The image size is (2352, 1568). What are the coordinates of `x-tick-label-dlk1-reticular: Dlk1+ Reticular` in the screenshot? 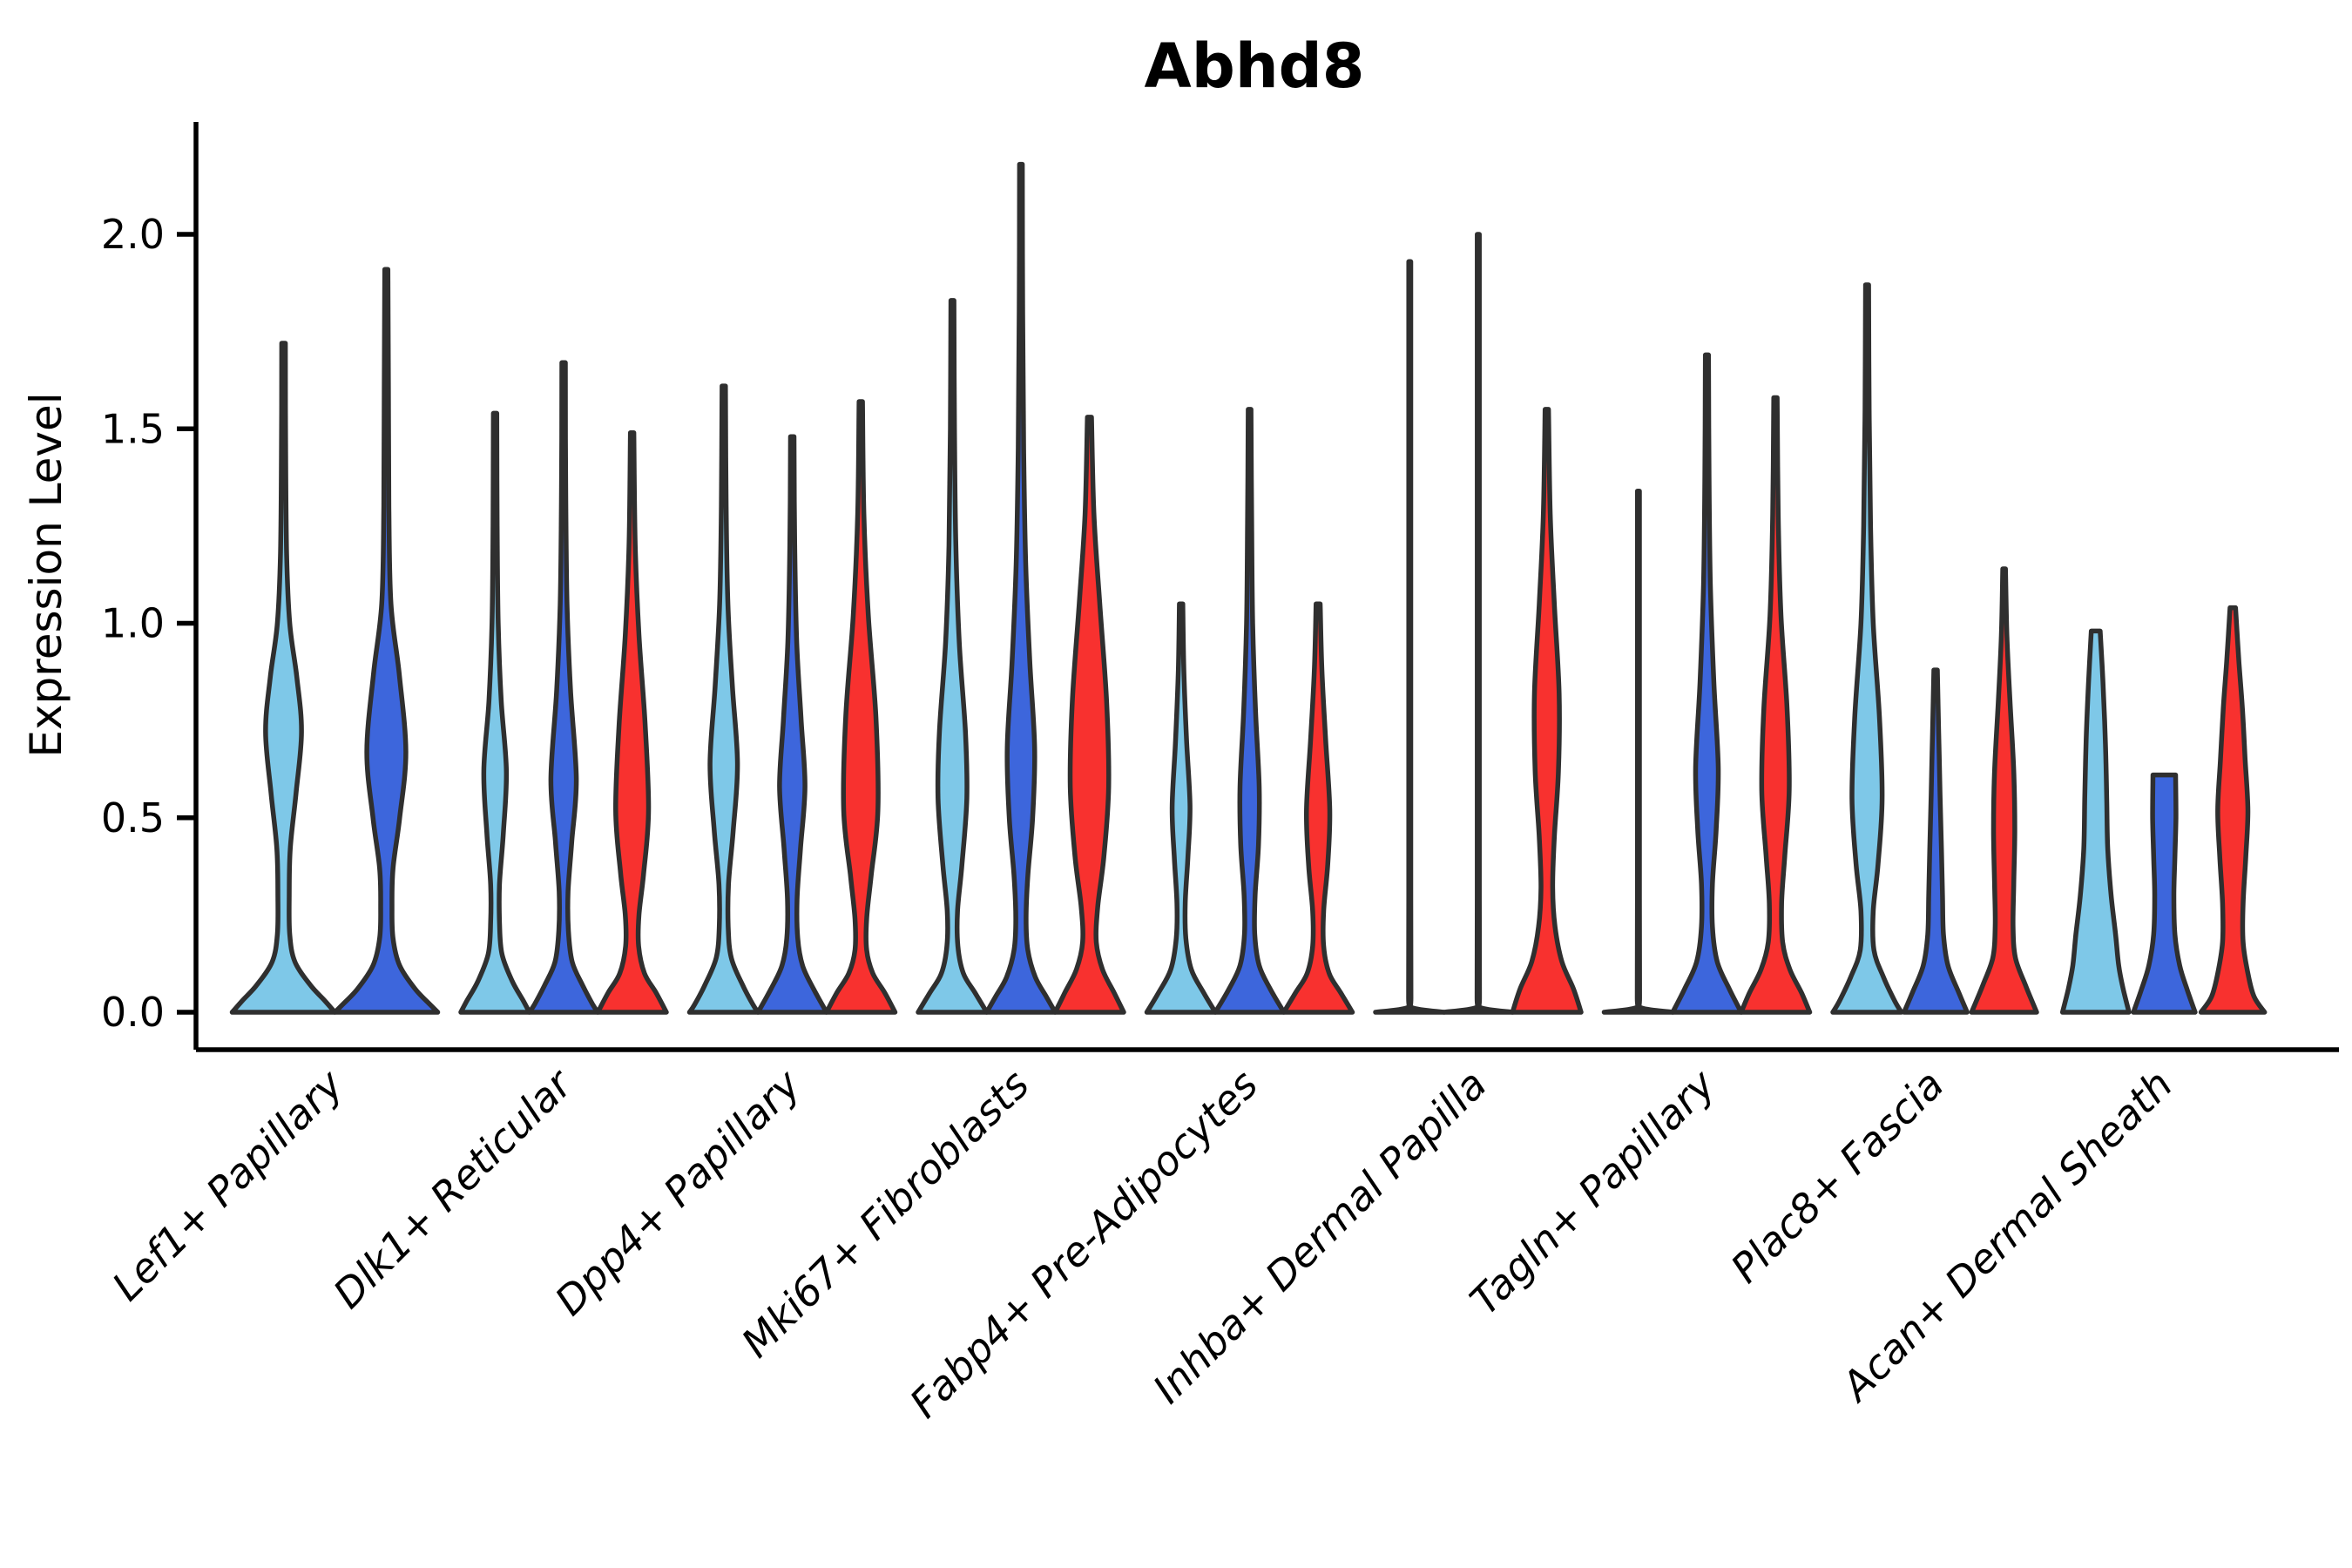 It's located at (453, 1187).